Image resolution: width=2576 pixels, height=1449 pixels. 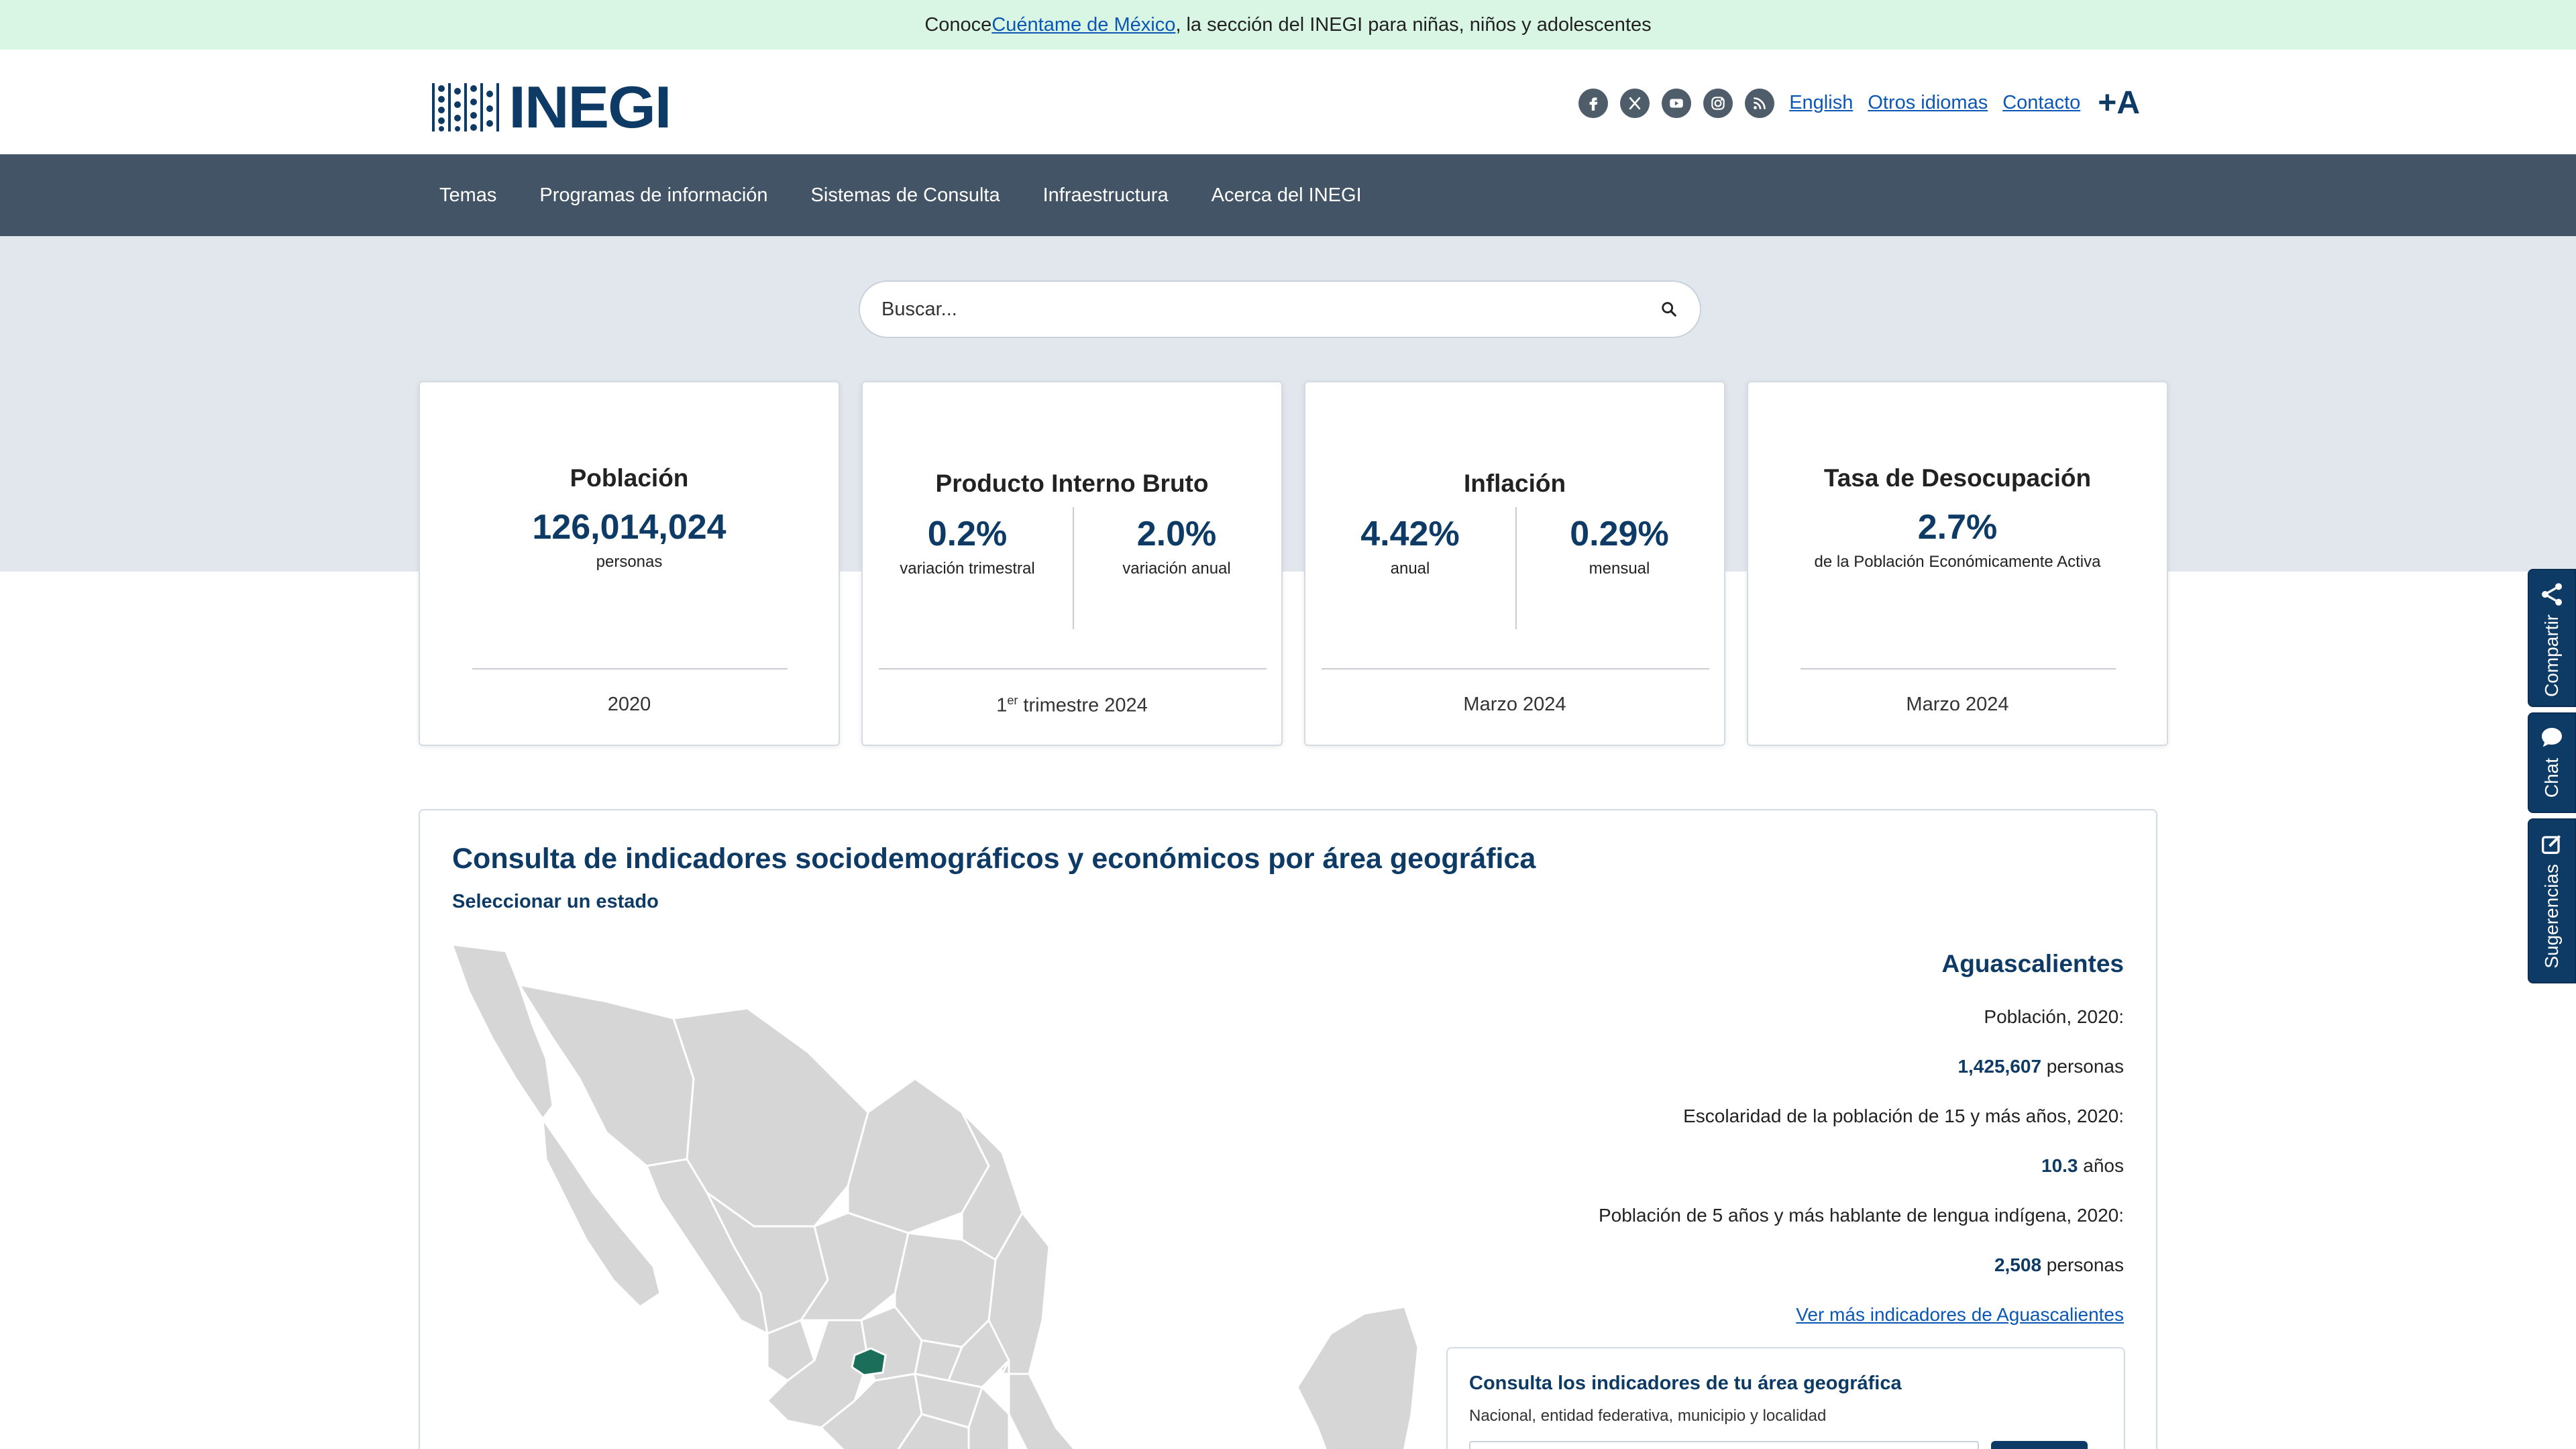 I want to click on state-name: Aguascalientes, so click(x=2032, y=963).